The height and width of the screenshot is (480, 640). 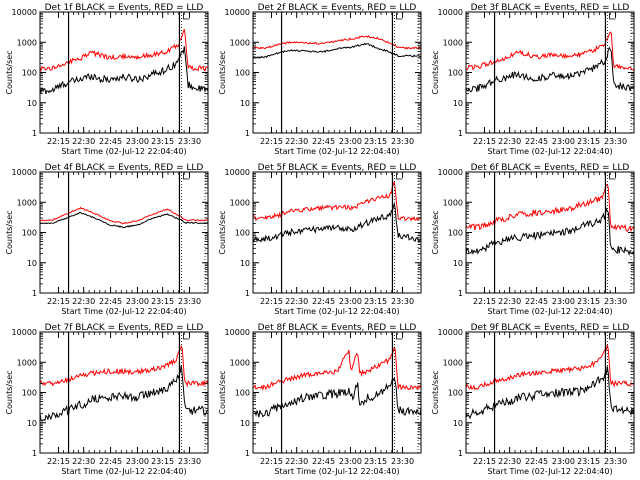 I want to click on panel-title: Det 9f BLACK = Events, RED = LLD, so click(x=550, y=328).